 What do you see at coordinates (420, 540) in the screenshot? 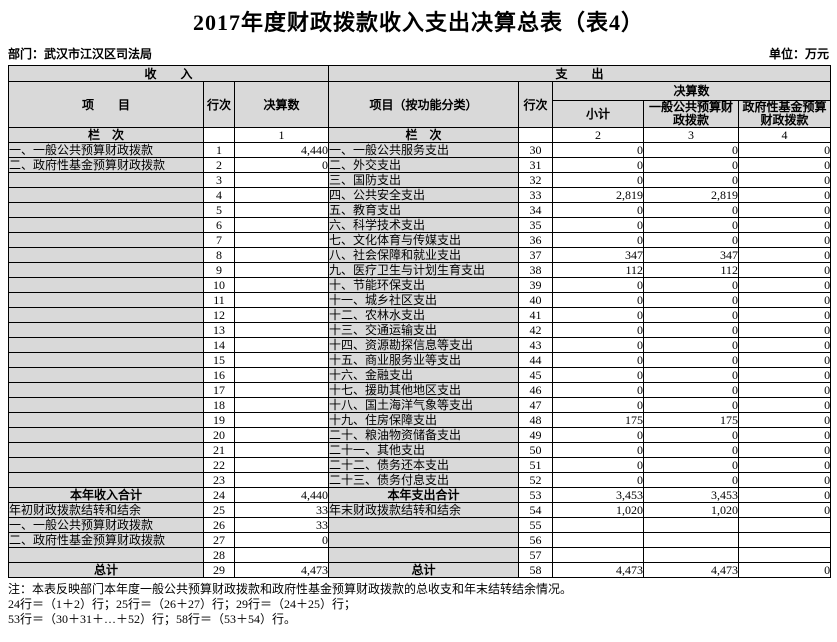
I see `table-row: 二、政府性基金预算财政拨款 27 0 56` at bounding box center [420, 540].